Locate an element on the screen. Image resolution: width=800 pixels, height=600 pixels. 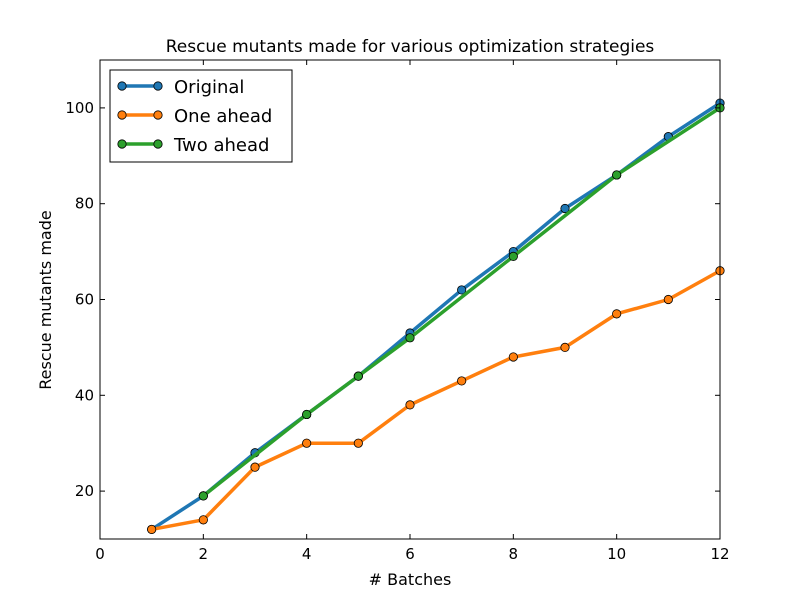
legend-item-two-ahead: Two ahead is located at coordinates (193, 145).